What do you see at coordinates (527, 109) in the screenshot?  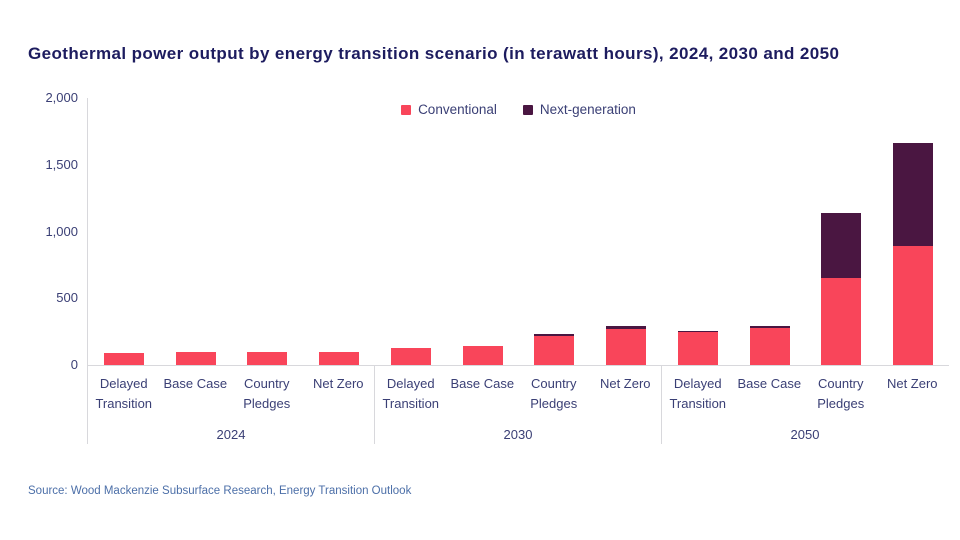 I see `next-generation-swatch-icon` at bounding box center [527, 109].